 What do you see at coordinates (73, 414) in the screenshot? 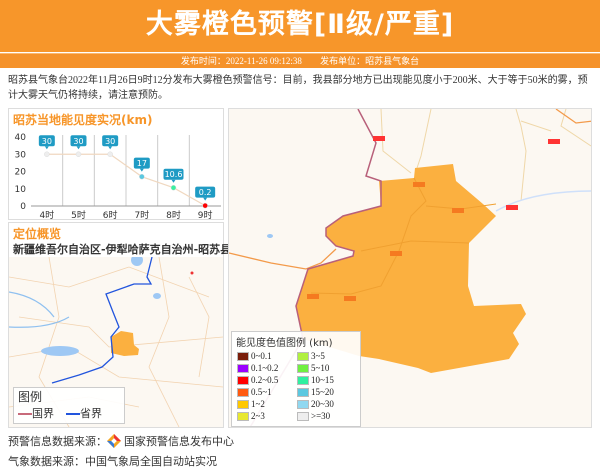
I see `province-border-swatch` at bounding box center [73, 414].